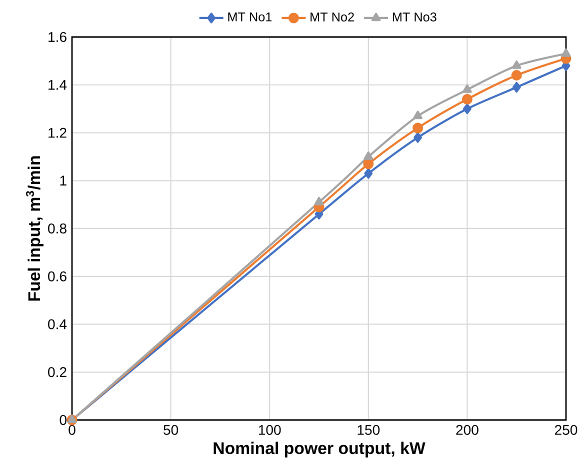  I want to click on legend-label: MT No3, so click(414, 17).